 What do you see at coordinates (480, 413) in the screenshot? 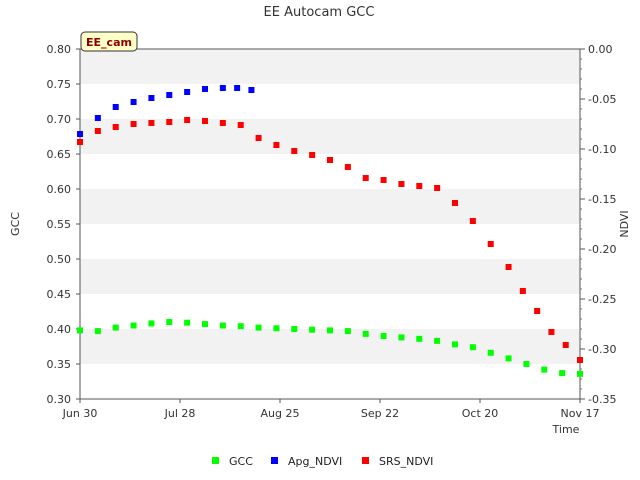
I see `x-tick-label: Oct 20` at bounding box center [480, 413].